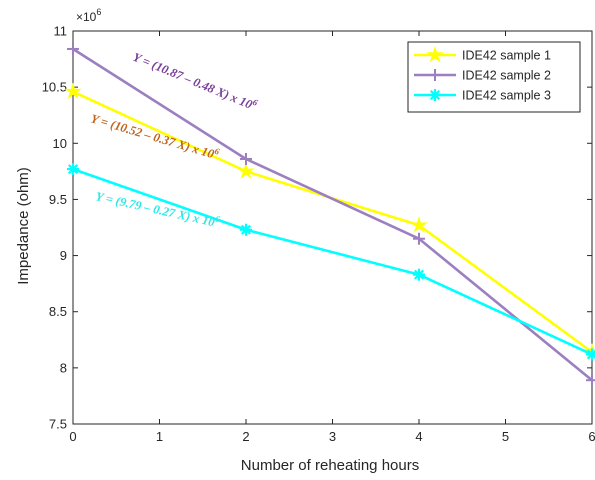 This screenshot has height=480, width=595. I want to click on legend-label: IDE42 sample 2, so click(506, 76).